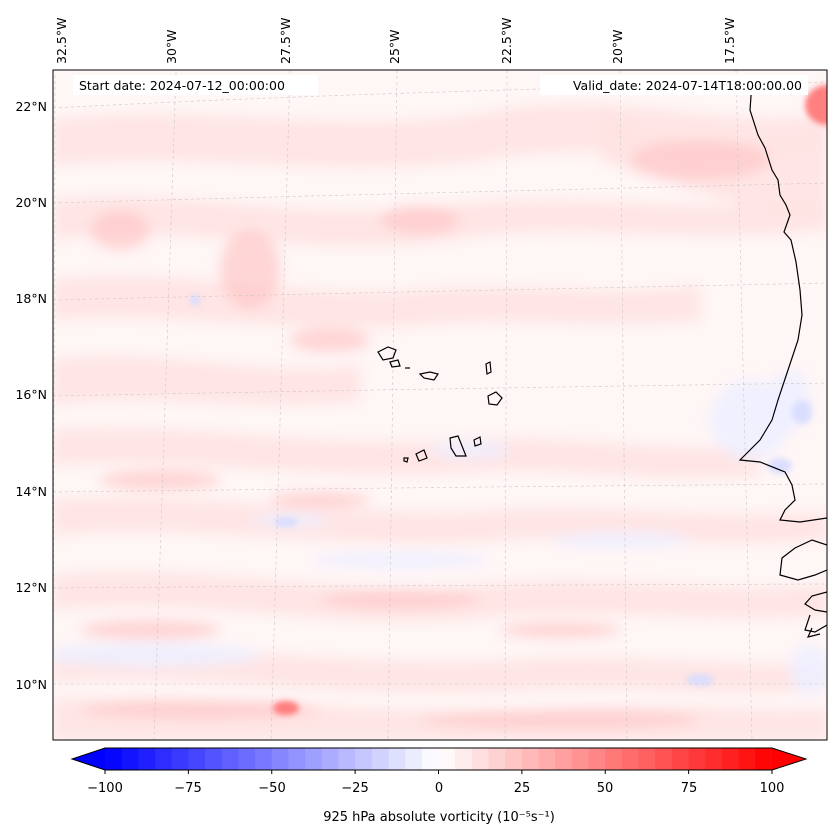 This screenshot has height=839, width=837. What do you see at coordinates (406, 460) in the screenshot?
I see `island-brava` at bounding box center [406, 460].